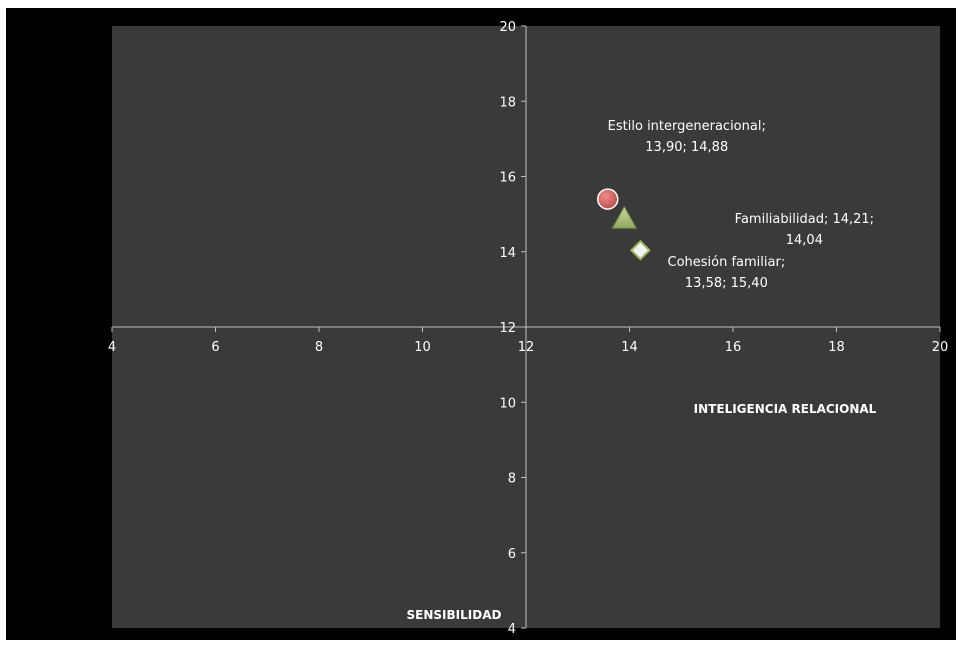 The width and height of the screenshot is (960, 646). I want to click on x-tick-label: 12, so click(526, 347).